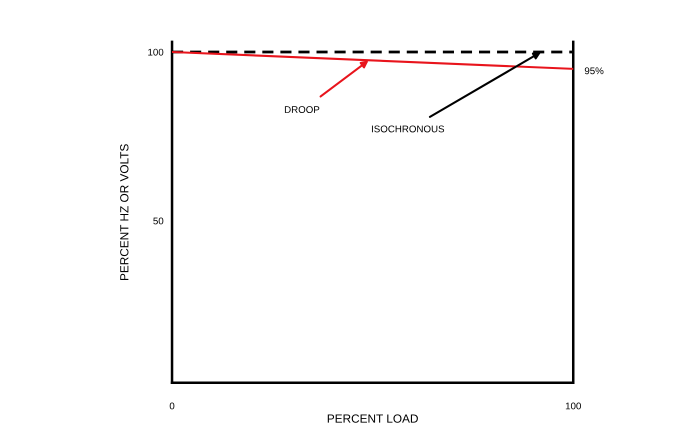  Describe the element at coordinates (158, 221) in the screenshot. I see `y-tick-label: 50` at that location.